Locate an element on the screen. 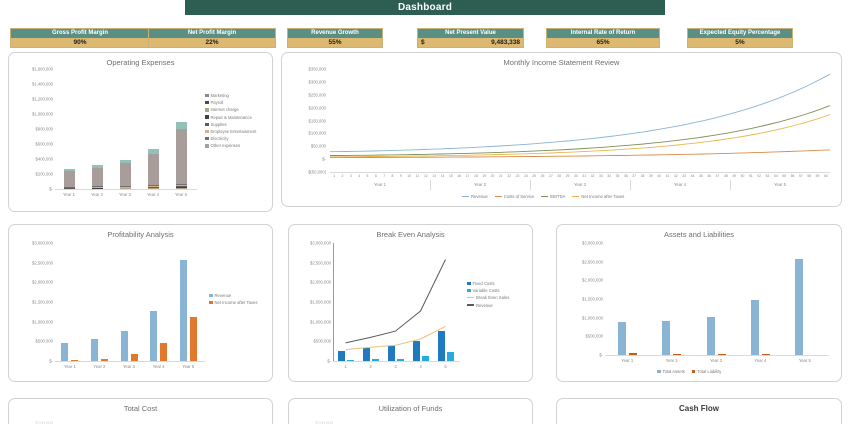 This screenshot has width=850, height=424. bar-net-income-after-taxes is located at coordinates (104, 360).